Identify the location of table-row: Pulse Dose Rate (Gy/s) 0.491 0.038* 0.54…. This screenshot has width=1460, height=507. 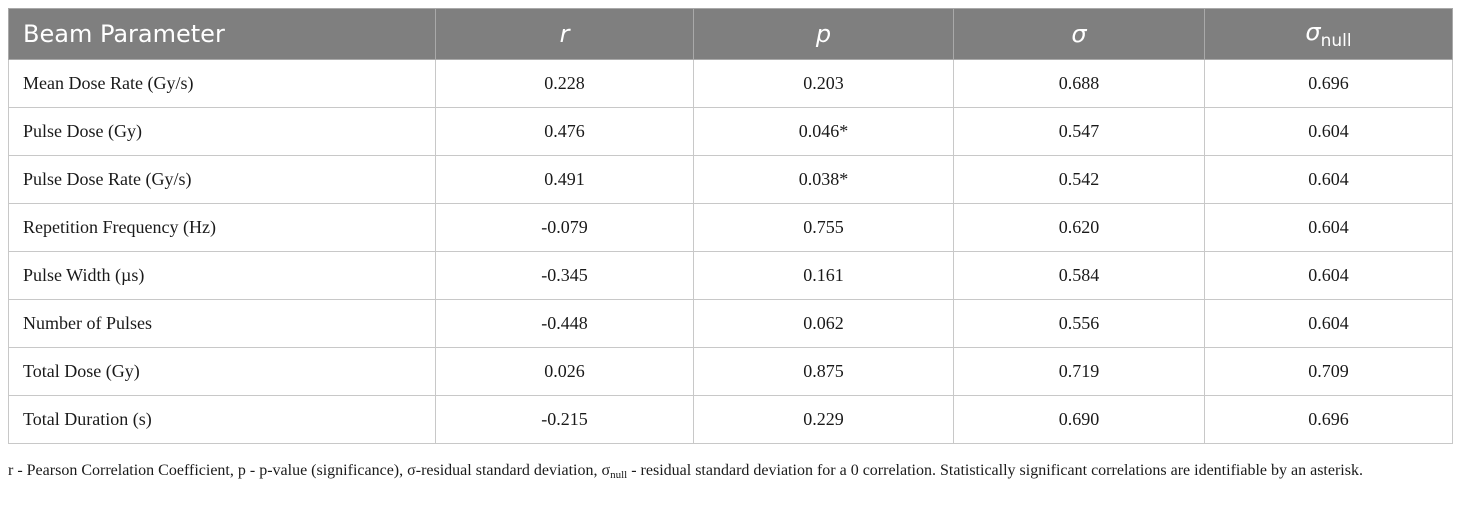
(730, 179).